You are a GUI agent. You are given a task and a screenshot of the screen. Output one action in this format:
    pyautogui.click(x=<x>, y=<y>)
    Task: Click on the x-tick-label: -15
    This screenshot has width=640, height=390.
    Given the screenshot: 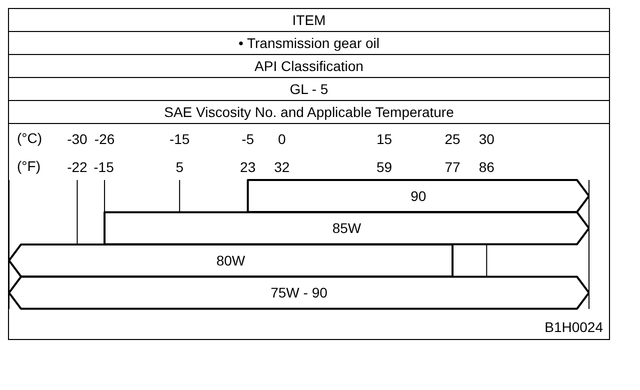 What is the action you would take?
    pyautogui.click(x=179, y=139)
    